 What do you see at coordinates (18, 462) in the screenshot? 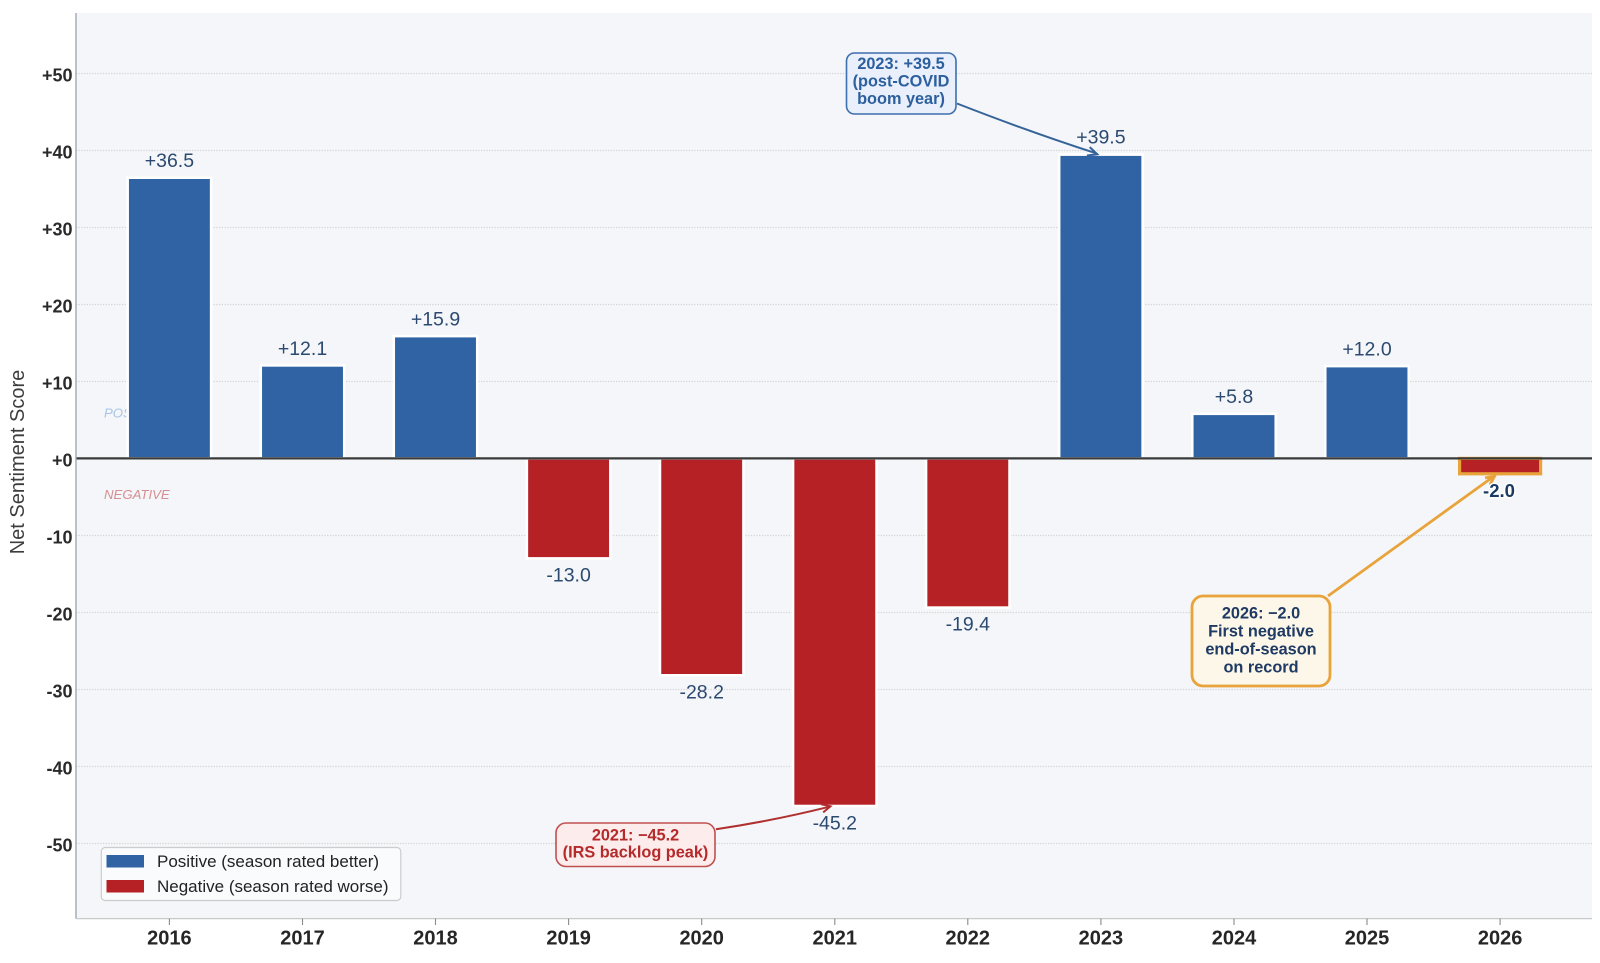
I see `svg-text: Net Sentiment Score` at bounding box center [18, 462].